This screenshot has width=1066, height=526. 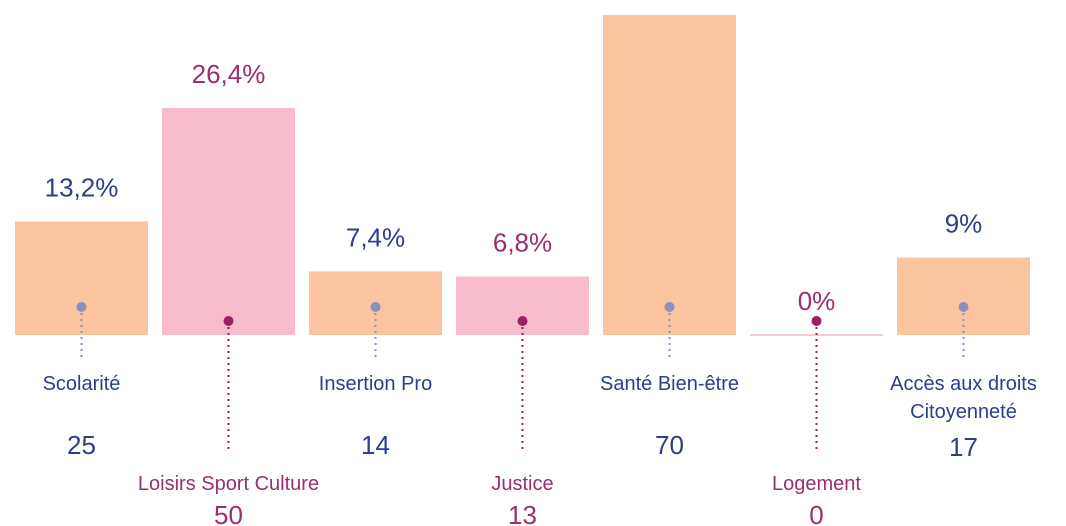 I want to click on count-label: 17, so click(x=963, y=447).